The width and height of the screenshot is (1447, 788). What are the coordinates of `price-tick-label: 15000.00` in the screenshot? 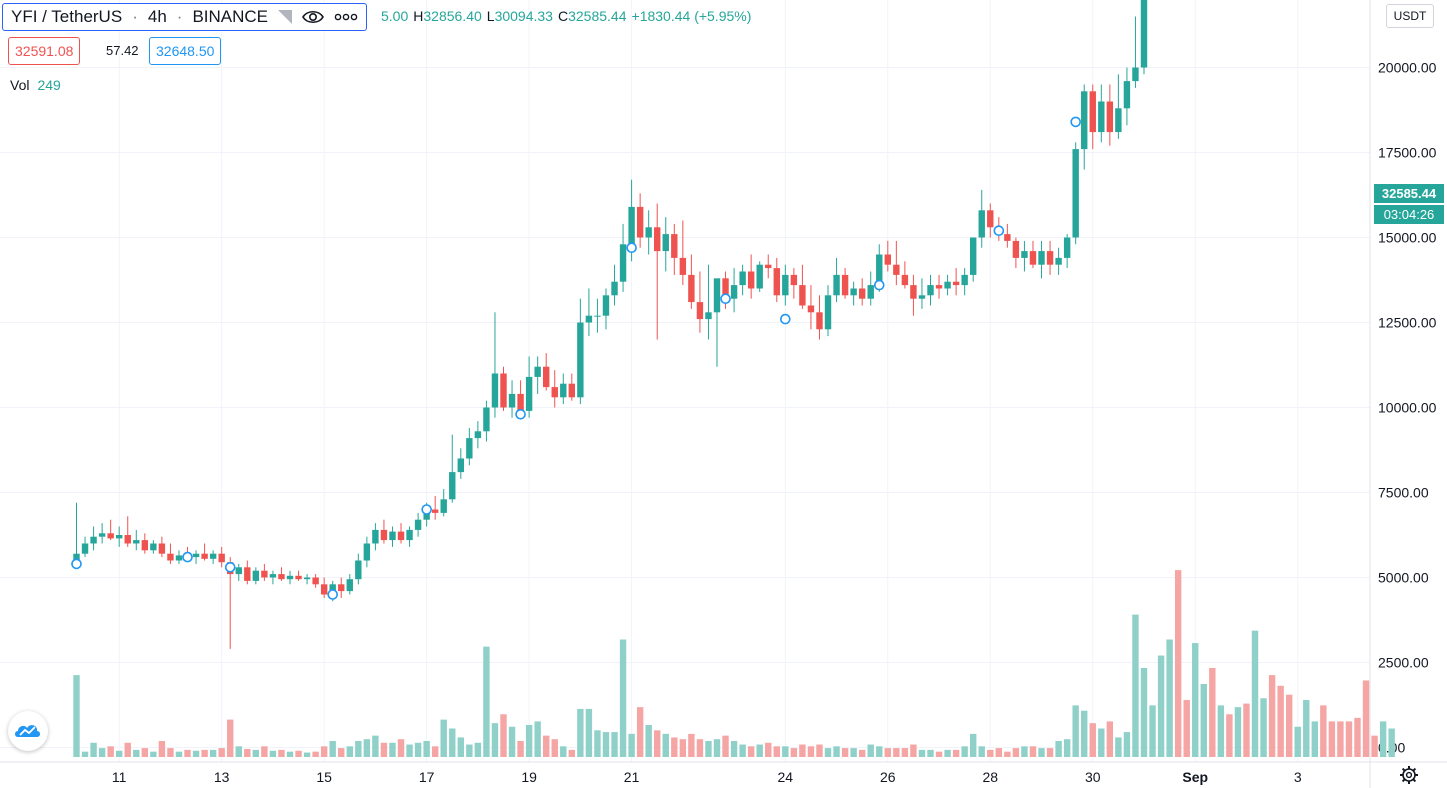 It's located at (1407, 238).